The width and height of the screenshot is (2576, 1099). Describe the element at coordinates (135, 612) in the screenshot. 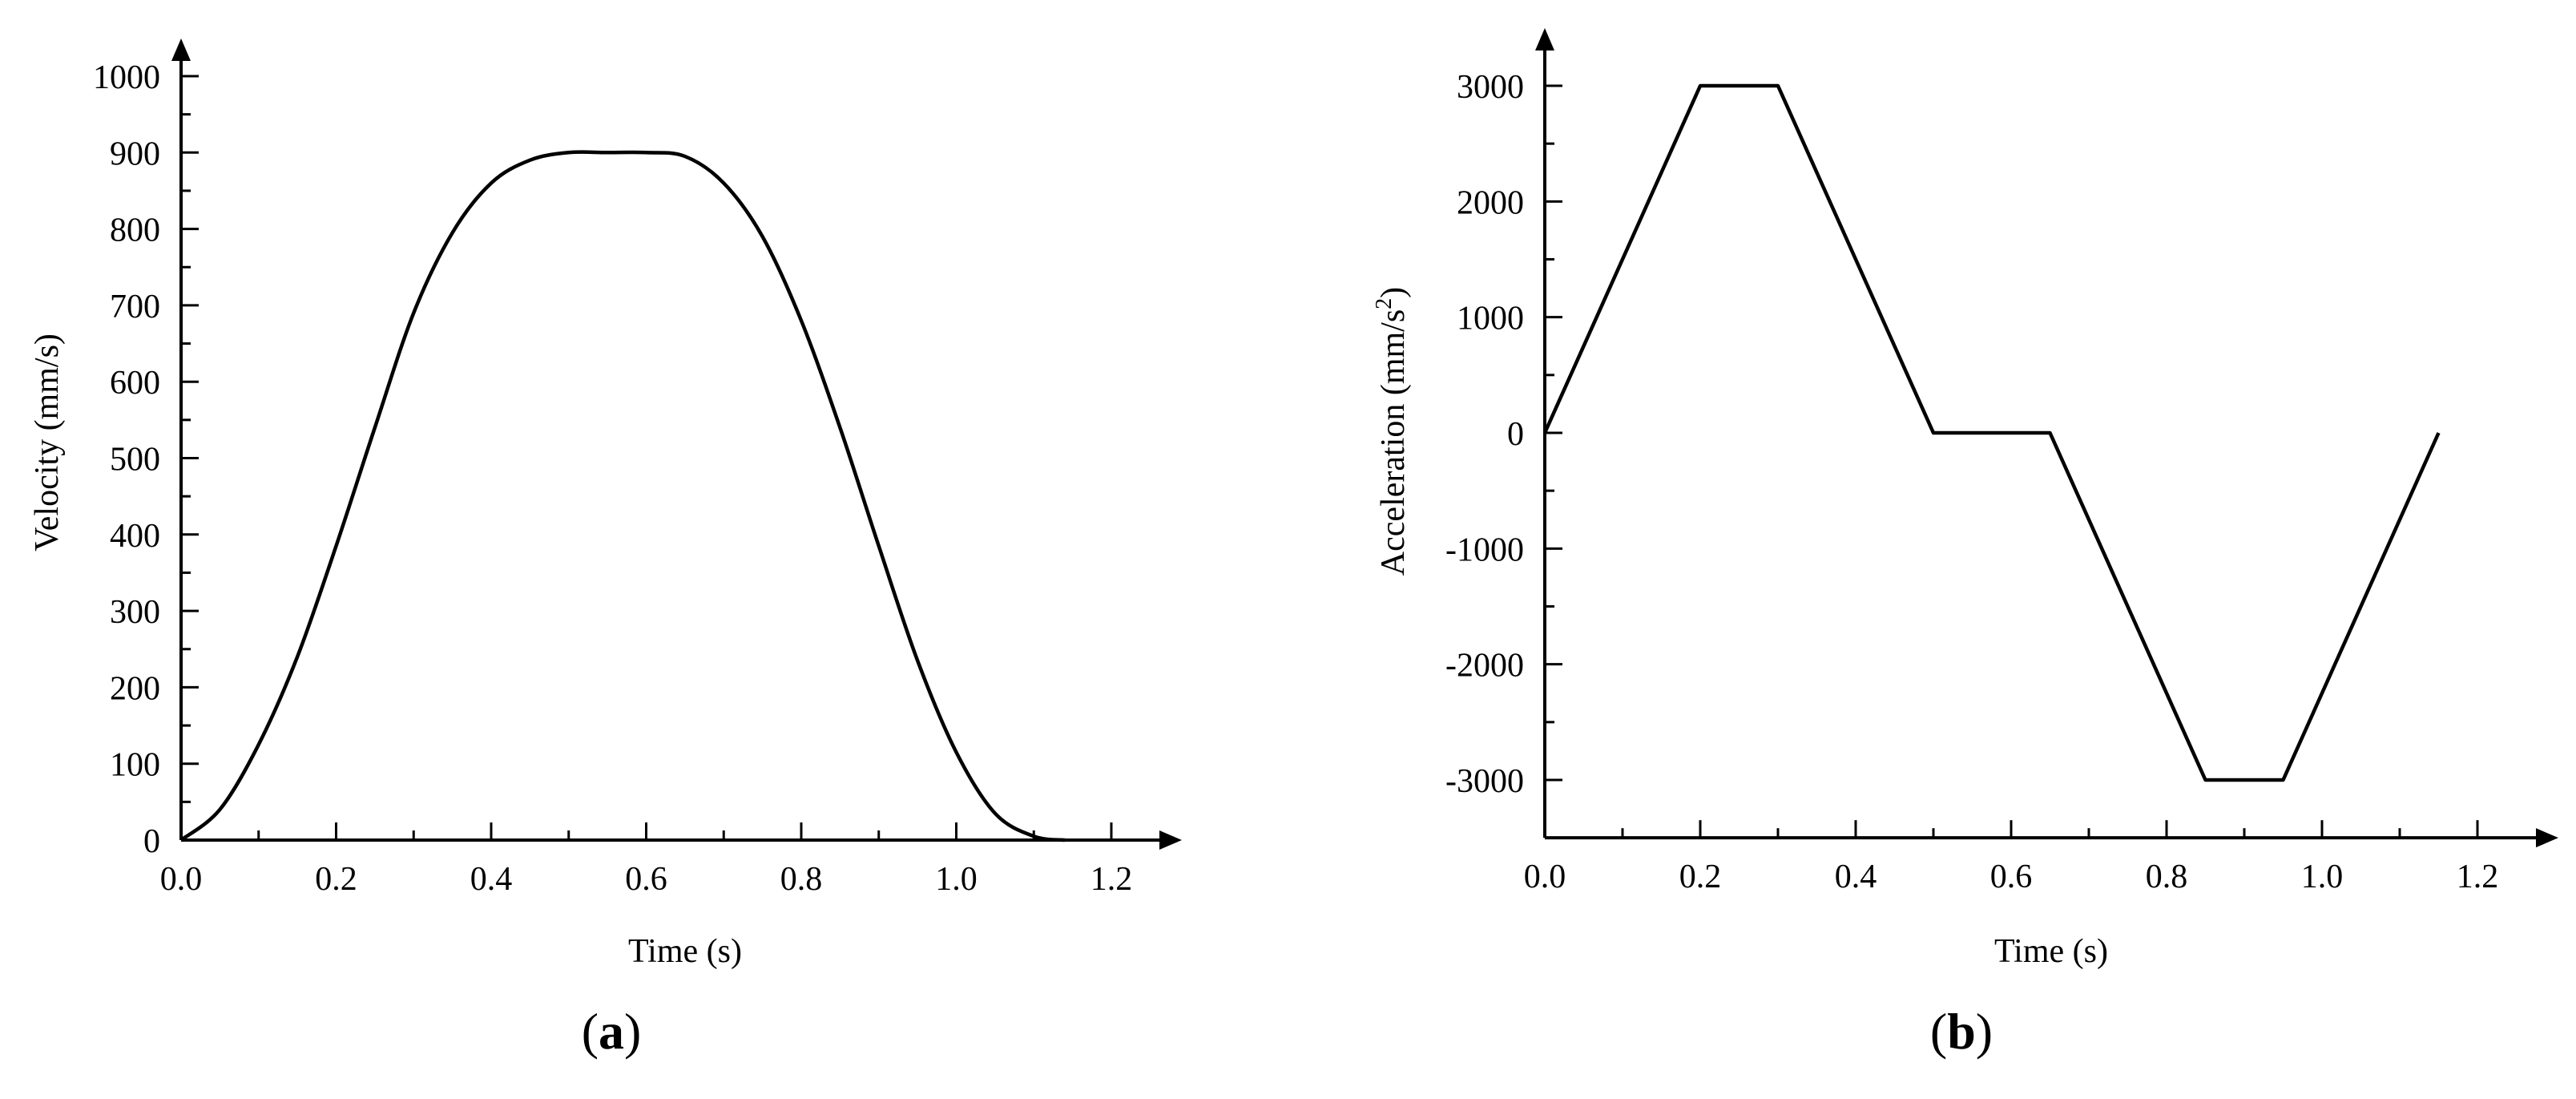

I see `y-tick-label: 300` at that location.